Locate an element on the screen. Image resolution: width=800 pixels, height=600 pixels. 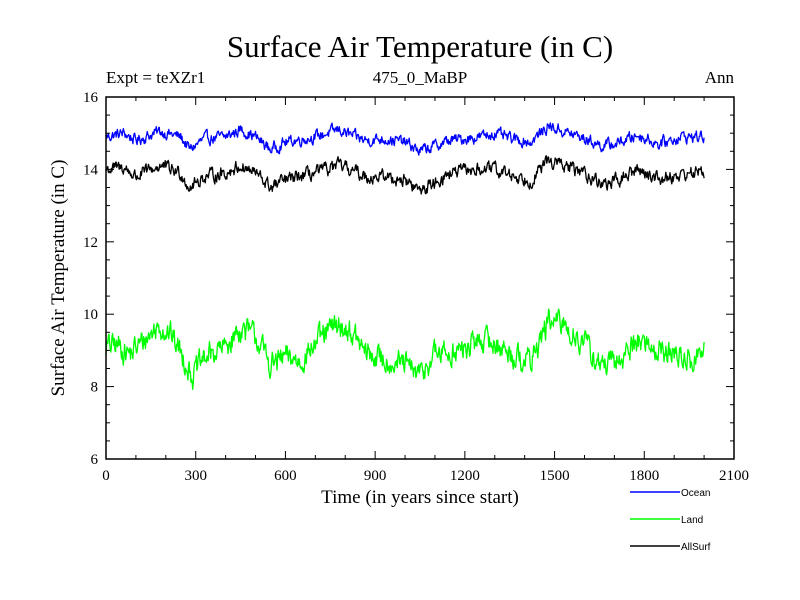
legend-label-land: Land is located at coordinates (692, 520).